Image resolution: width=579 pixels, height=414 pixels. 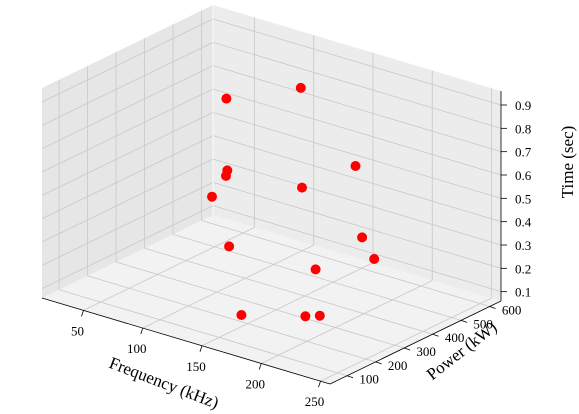 What do you see at coordinates (567, 162) in the screenshot?
I see `z-axis-label: Time (sec)` at bounding box center [567, 162].